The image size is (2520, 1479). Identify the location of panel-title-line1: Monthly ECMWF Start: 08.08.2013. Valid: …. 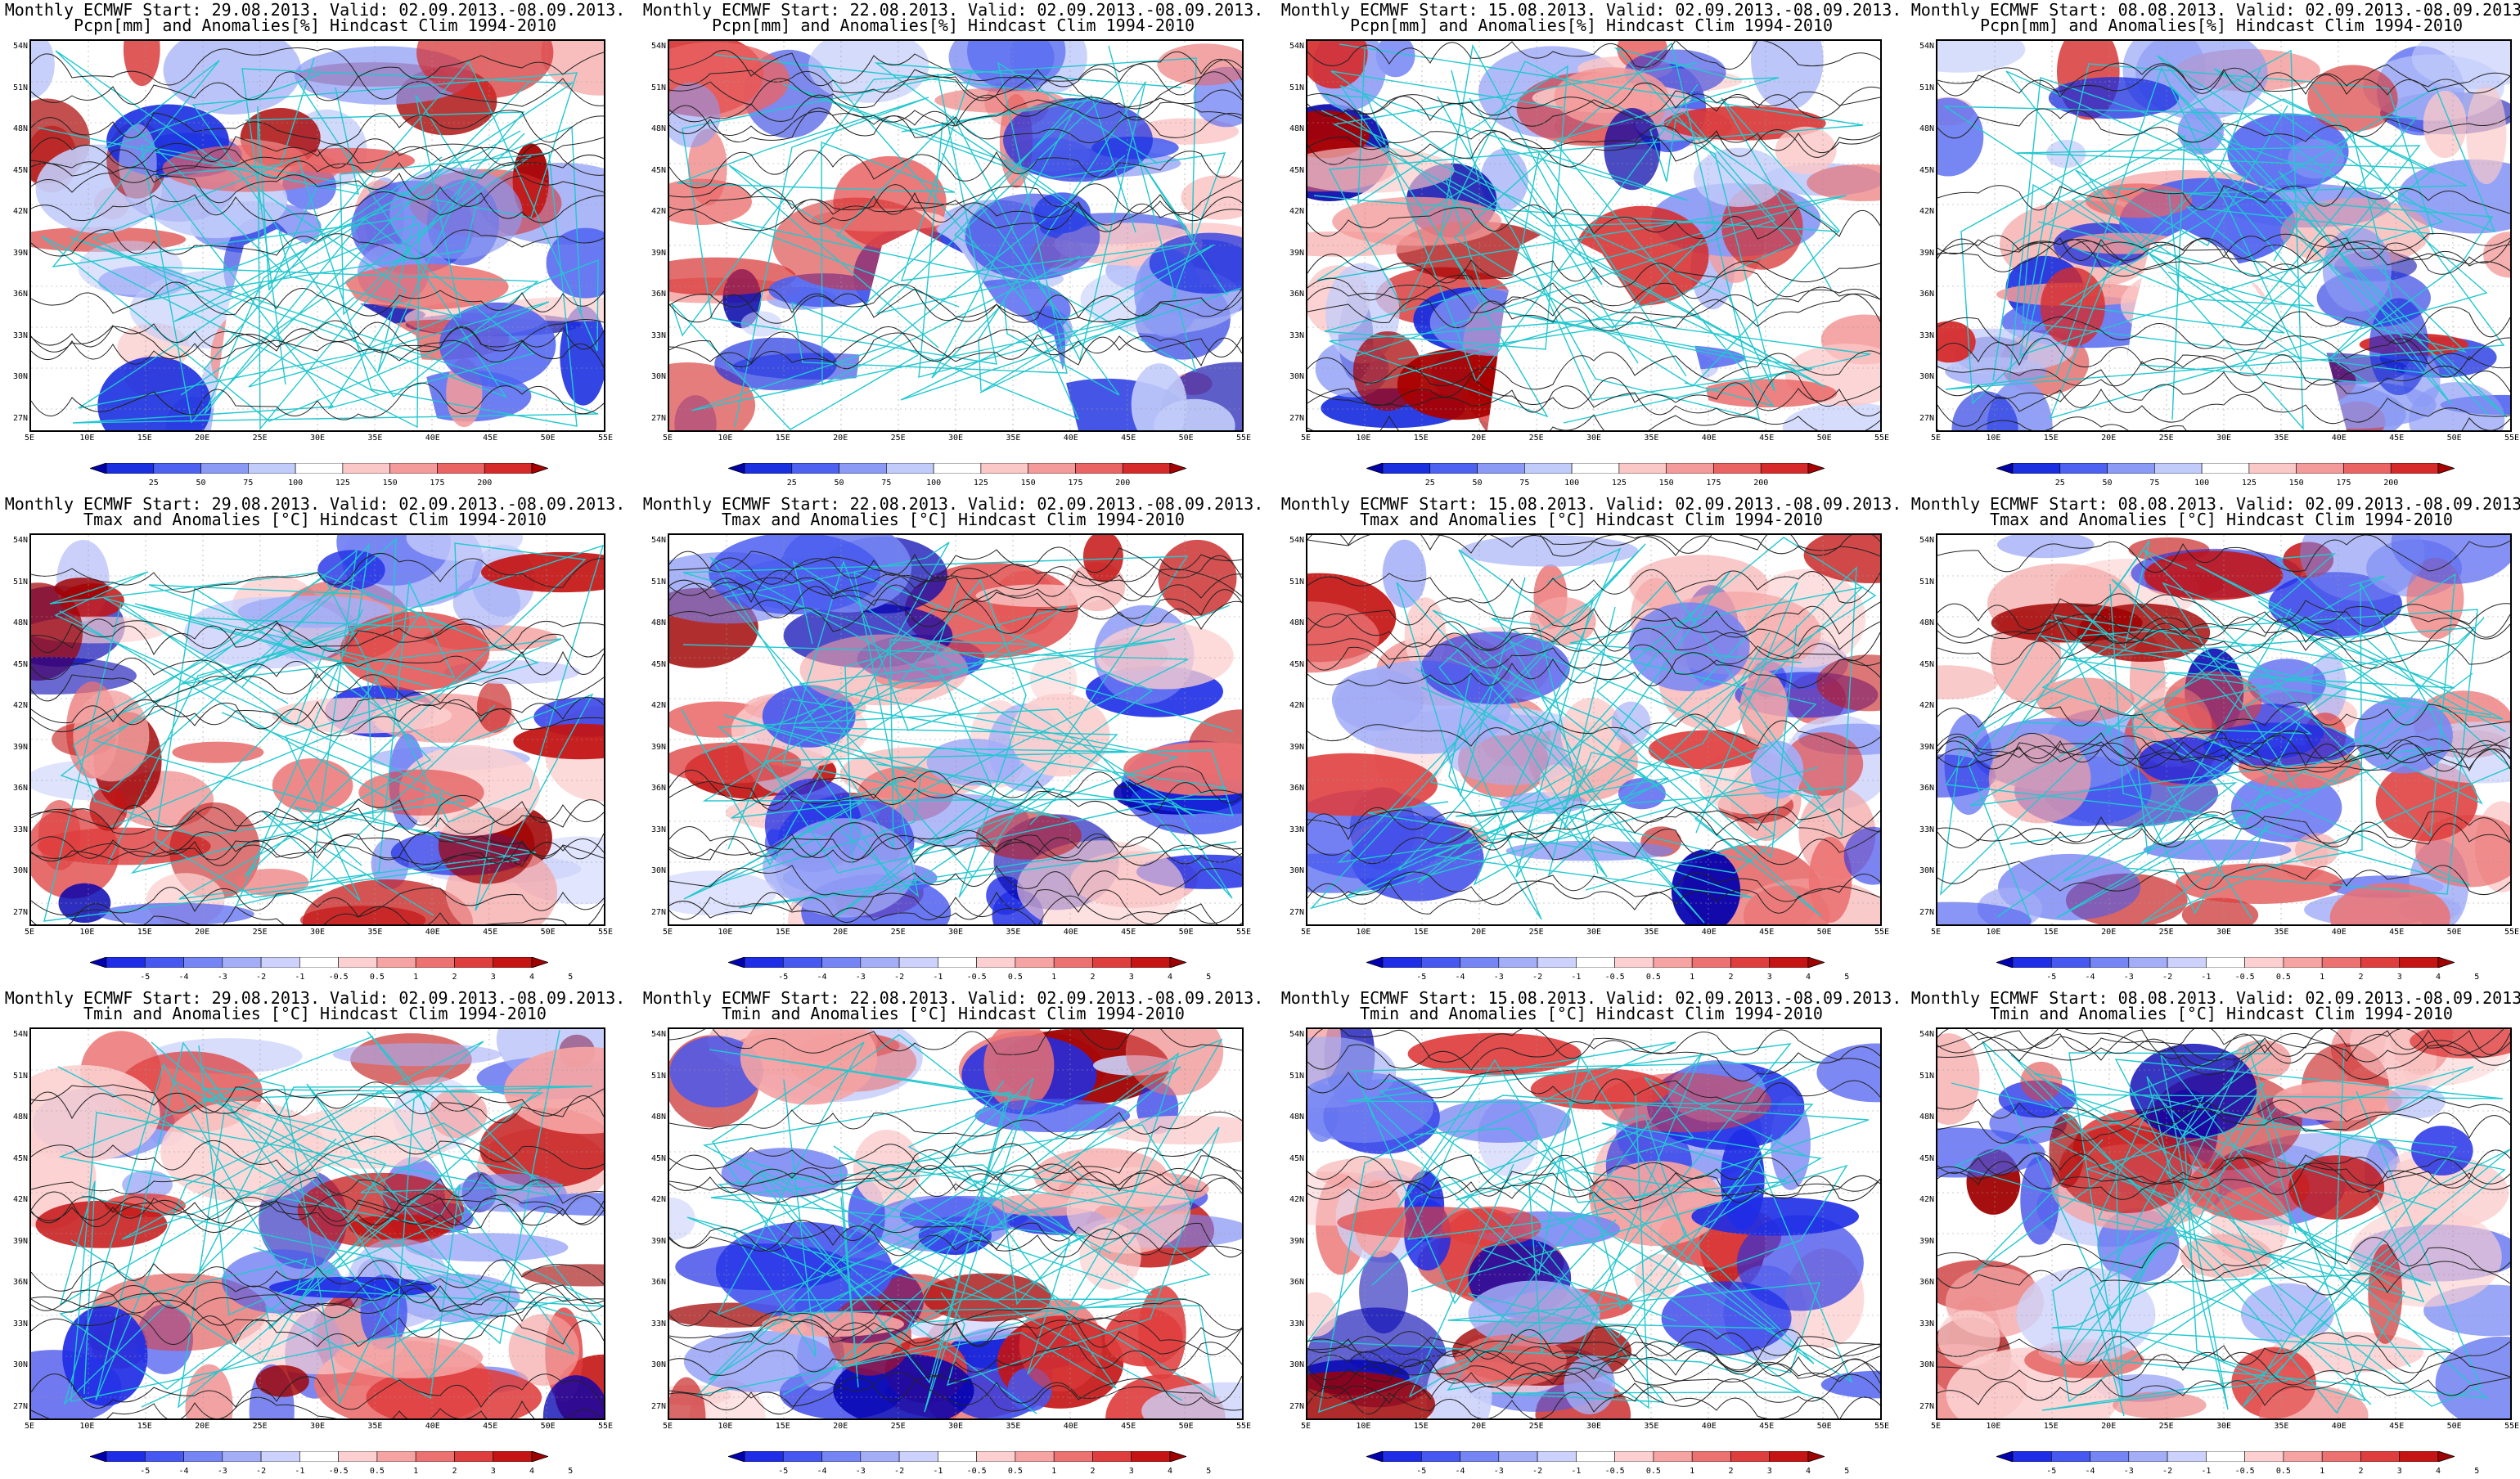
(2215, 10).